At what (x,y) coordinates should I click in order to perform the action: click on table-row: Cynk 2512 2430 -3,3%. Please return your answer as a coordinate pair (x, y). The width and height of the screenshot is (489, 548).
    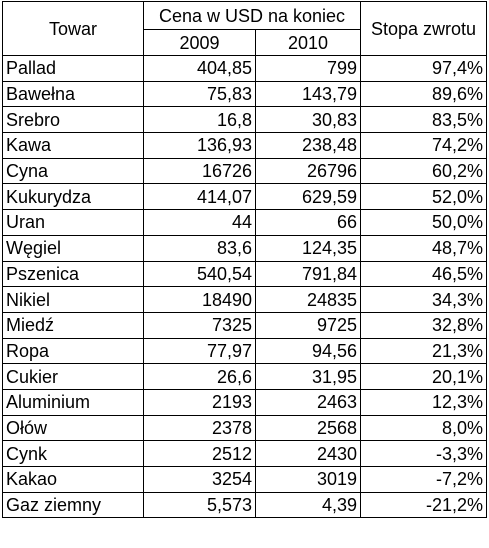
    Looking at the image, I should click on (244, 453).